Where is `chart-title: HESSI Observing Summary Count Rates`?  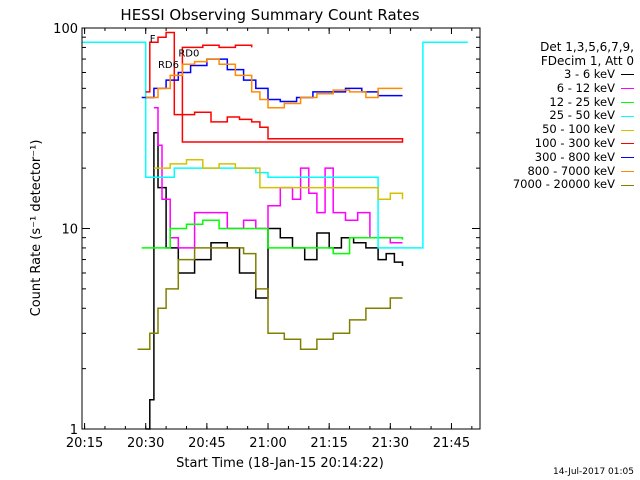
chart-title: HESSI Observing Summary Count Rates is located at coordinates (269, 15).